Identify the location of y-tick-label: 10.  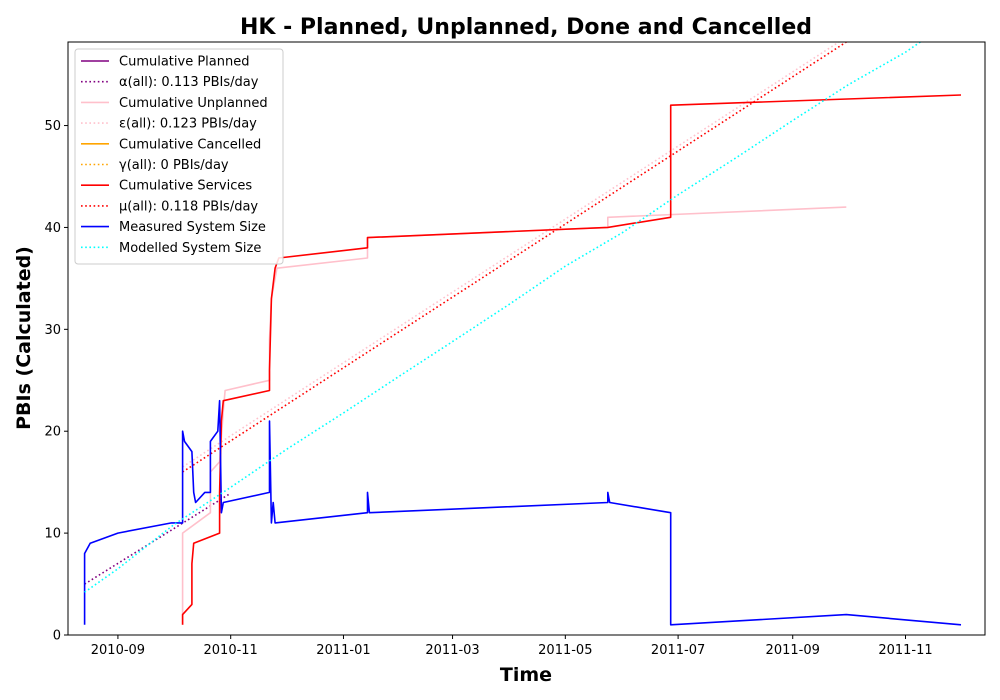
(52, 534).